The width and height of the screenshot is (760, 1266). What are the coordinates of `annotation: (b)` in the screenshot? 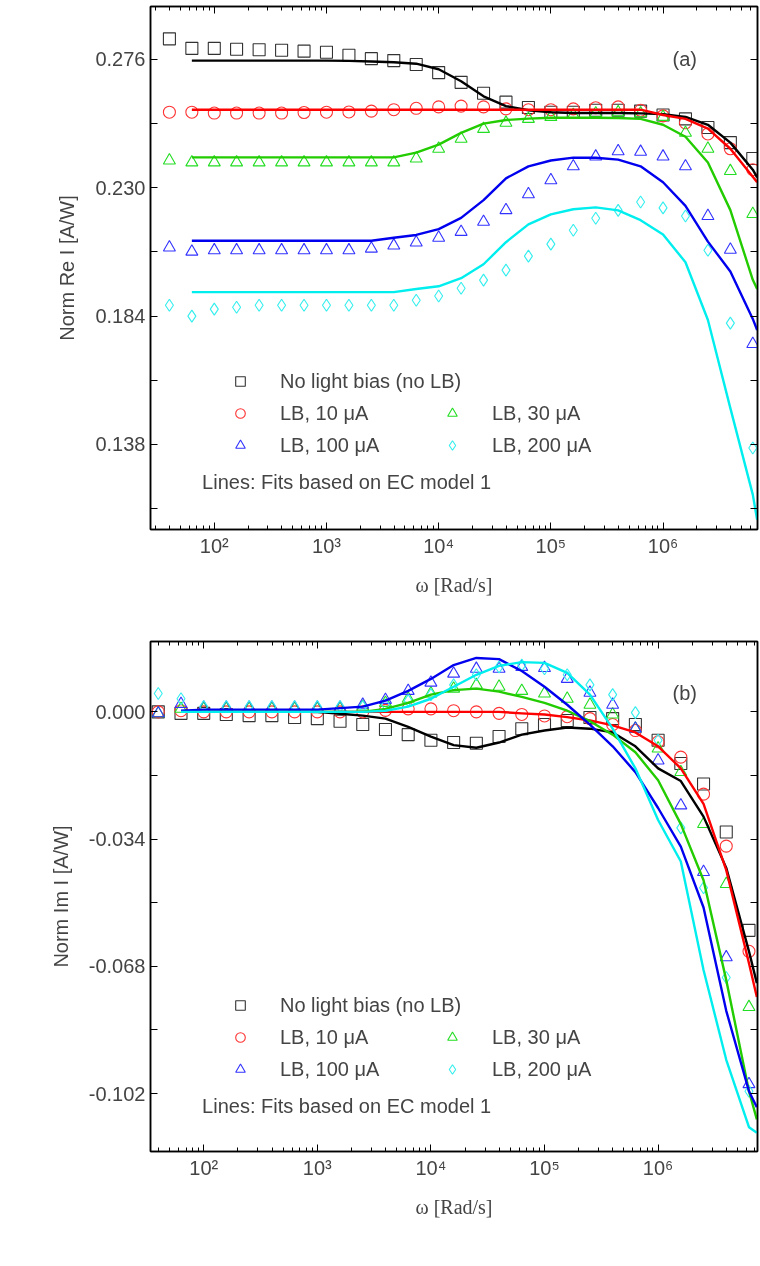 It's located at (684, 692).